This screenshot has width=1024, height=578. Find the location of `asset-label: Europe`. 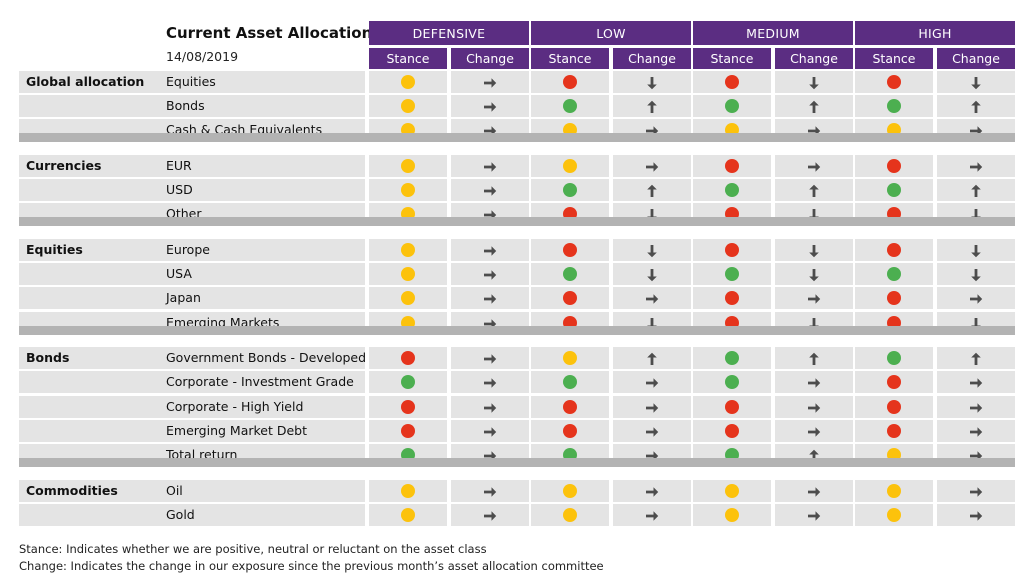

asset-label: Europe is located at coordinates (188, 249).